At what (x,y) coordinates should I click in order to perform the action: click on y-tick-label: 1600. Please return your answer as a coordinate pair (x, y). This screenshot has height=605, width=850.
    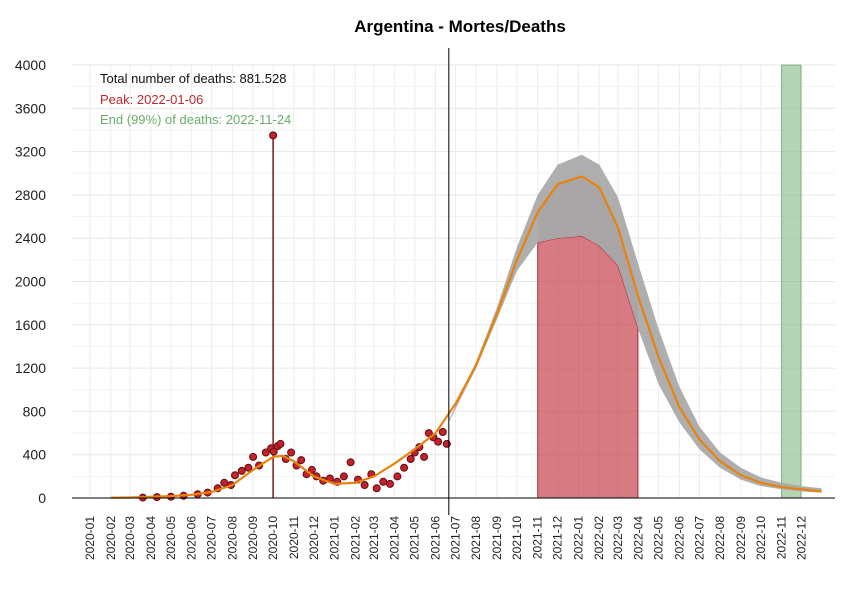
    Looking at the image, I should click on (30, 325).